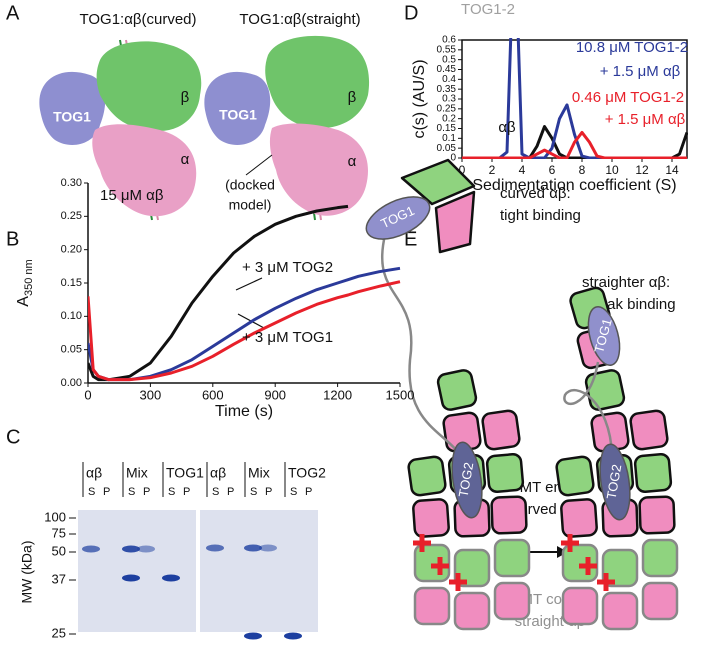 Image resolution: width=701 pixels, height=646 pixels. Describe the element at coordinates (488, 9) in the screenshot. I see `annotation: TOG1-2` at that location.